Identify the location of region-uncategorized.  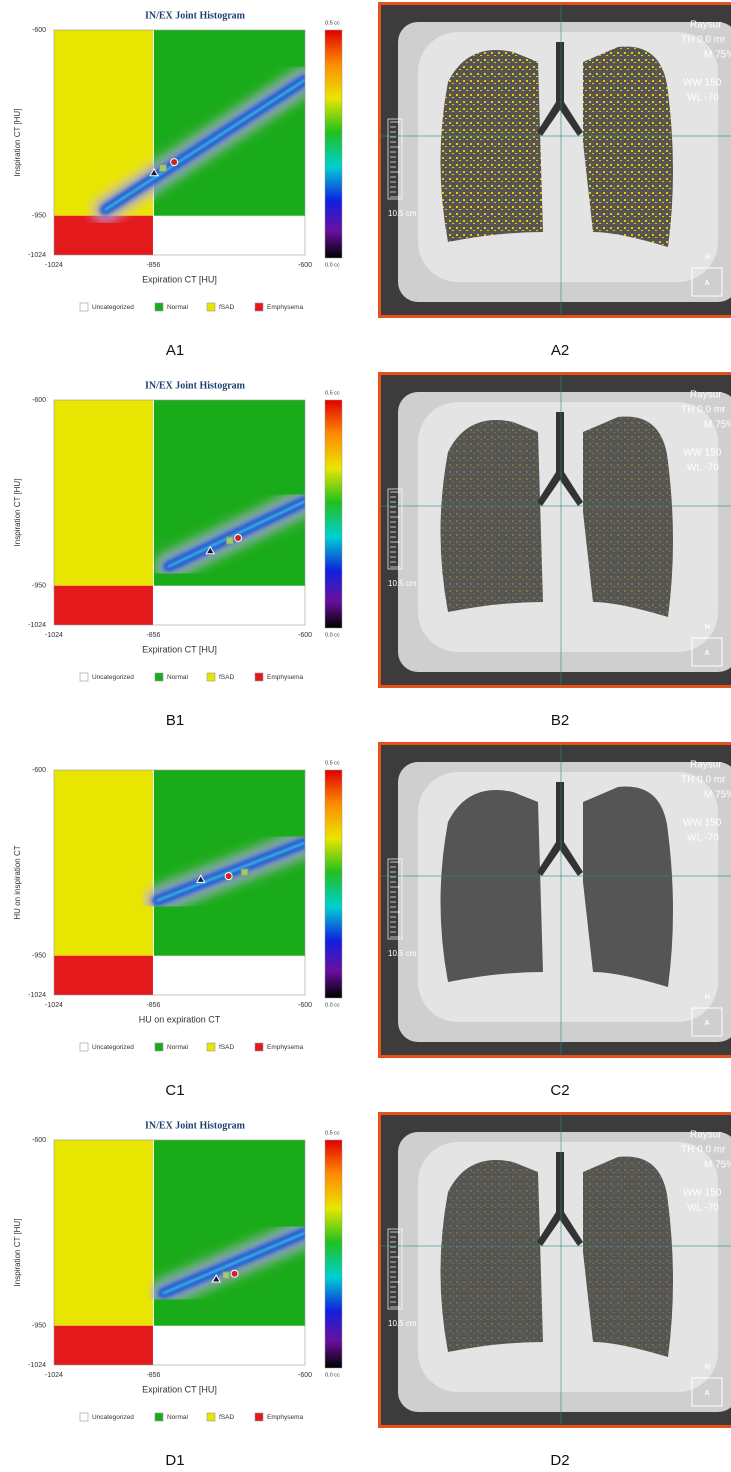
(229, 605).